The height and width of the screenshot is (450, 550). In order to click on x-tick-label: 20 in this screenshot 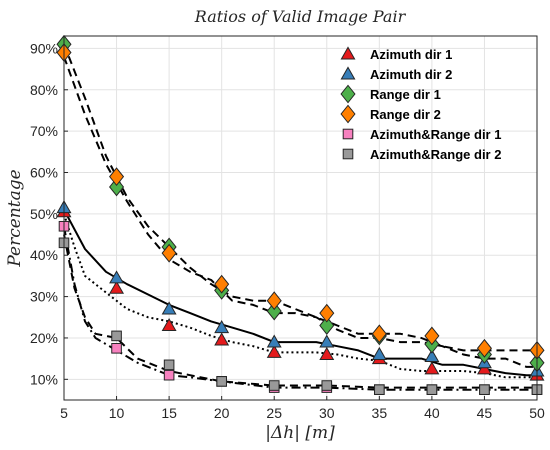, I will do `click(222, 413)`.